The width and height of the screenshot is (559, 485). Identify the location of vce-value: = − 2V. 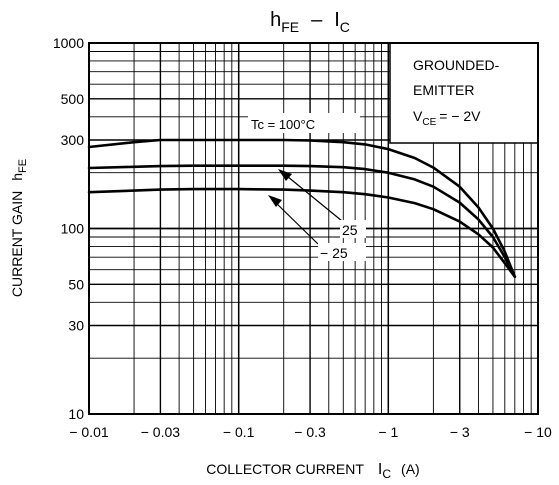
(460, 116).